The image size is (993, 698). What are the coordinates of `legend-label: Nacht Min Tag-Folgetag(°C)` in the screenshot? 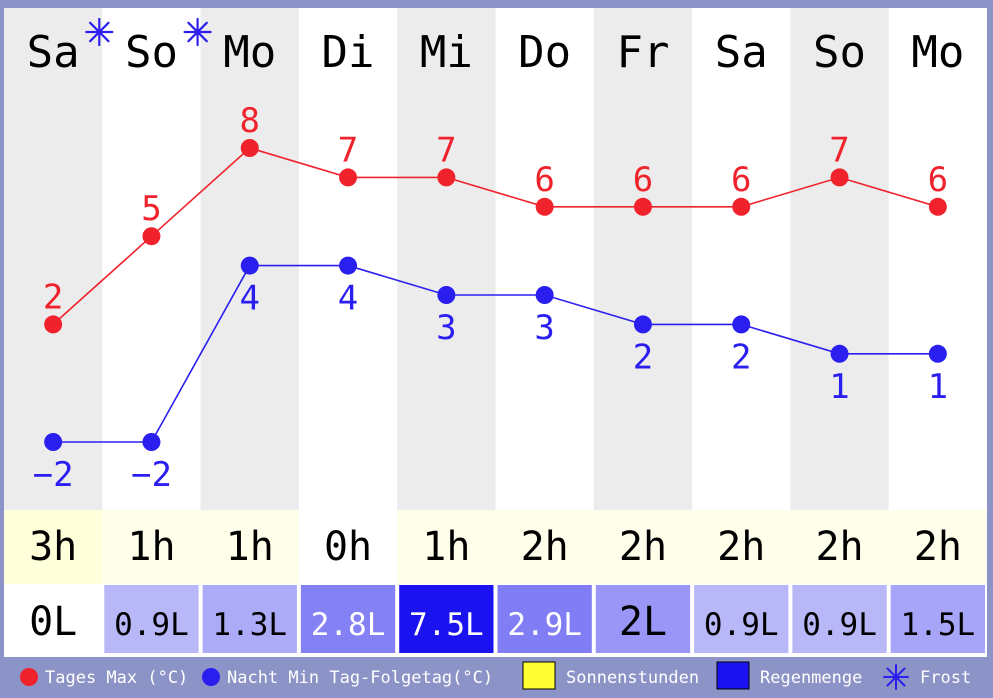 It's located at (360, 678).